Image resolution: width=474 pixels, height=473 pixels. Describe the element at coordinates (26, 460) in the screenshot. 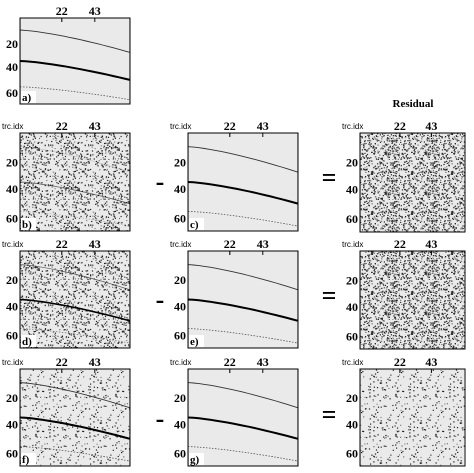

I see `panel-label: f)` at that location.